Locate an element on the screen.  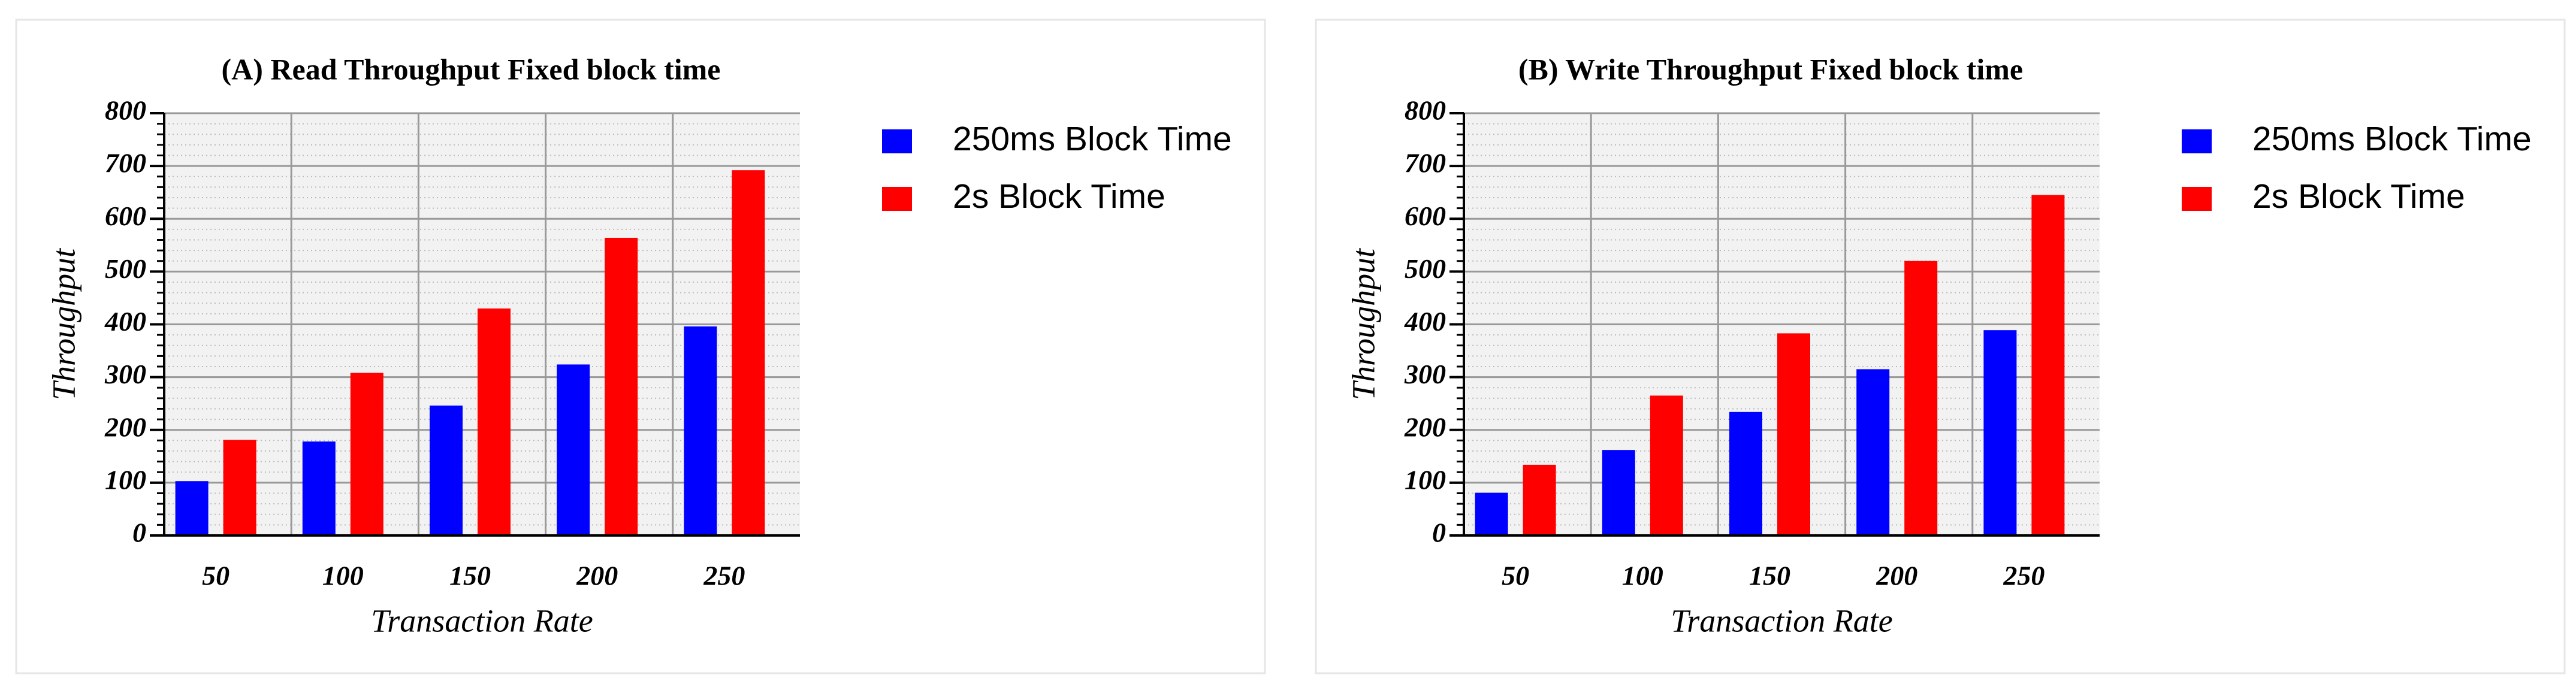
chart-title: (A) Read Throughput Fixed block time is located at coordinates (472, 69).